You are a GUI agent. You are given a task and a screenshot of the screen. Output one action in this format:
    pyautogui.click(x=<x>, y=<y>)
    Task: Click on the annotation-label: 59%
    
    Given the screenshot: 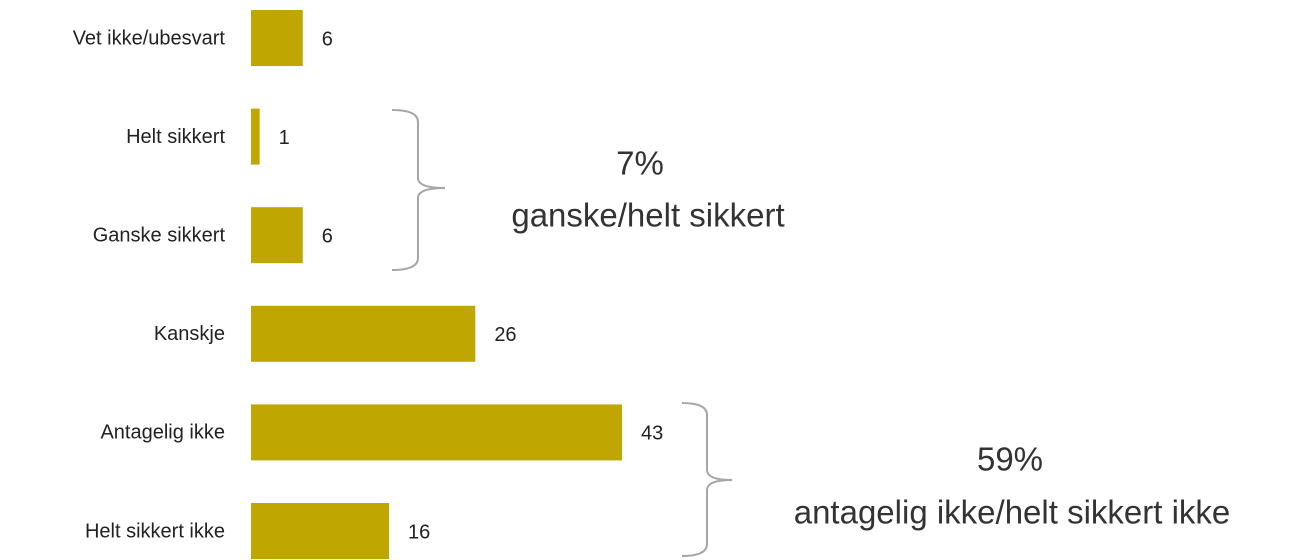 What is the action you would take?
    pyautogui.click(x=1010, y=459)
    